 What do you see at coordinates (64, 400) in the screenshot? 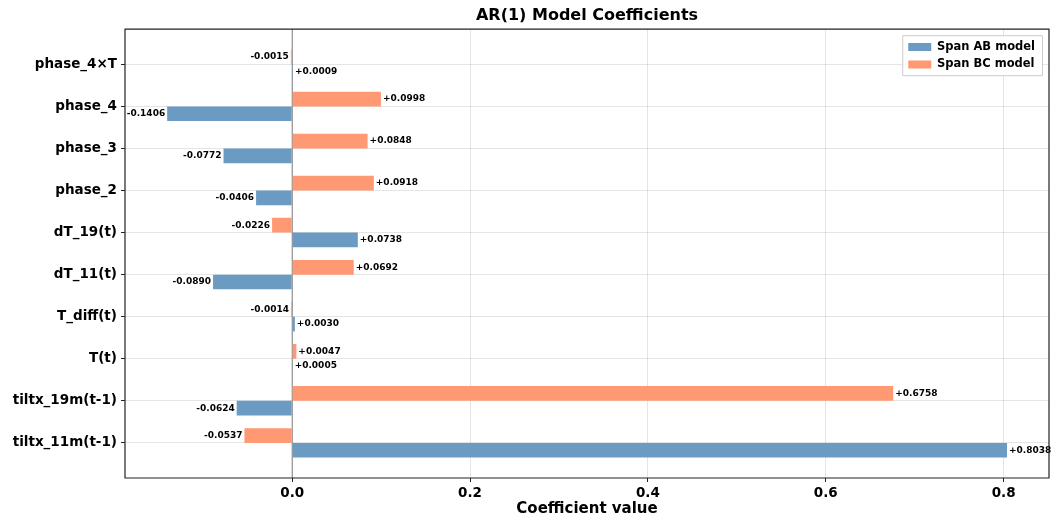
I see `y-tick-label: tiltx_19m(t-1)` at bounding box center [64, 400].